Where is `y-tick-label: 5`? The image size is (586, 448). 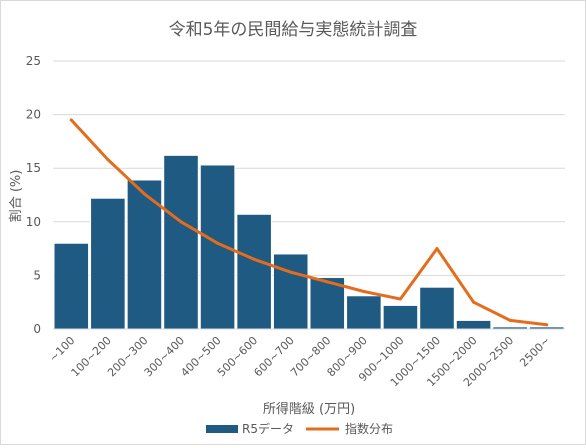
y-tick-label: 5 is located at coordinates (37, 275).